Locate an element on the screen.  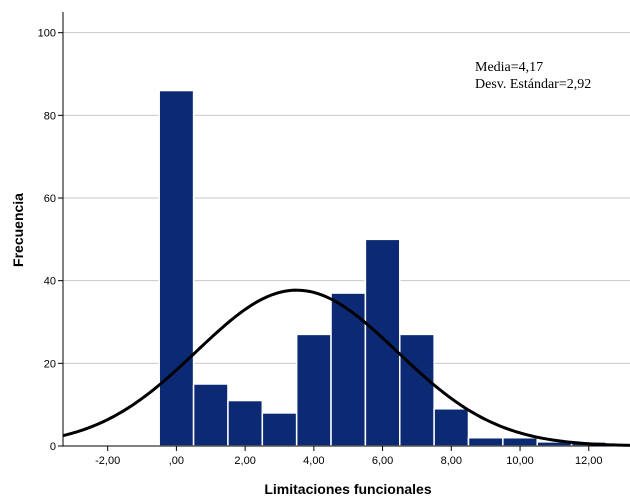
x-tick-label: 8,00 is located at coordinates (451, 461).